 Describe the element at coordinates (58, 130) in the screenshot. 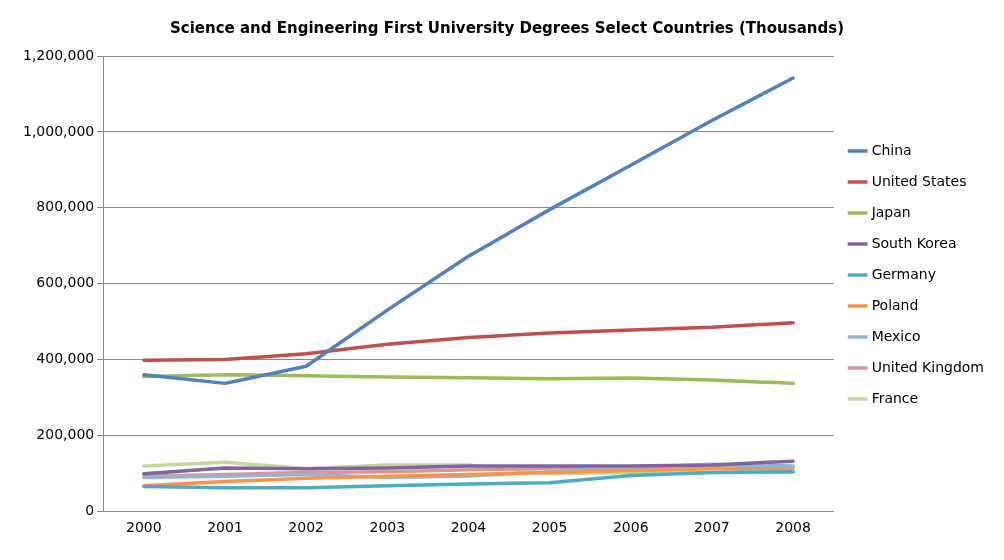

I see `y-tick-label: 1,000,000` at that location.